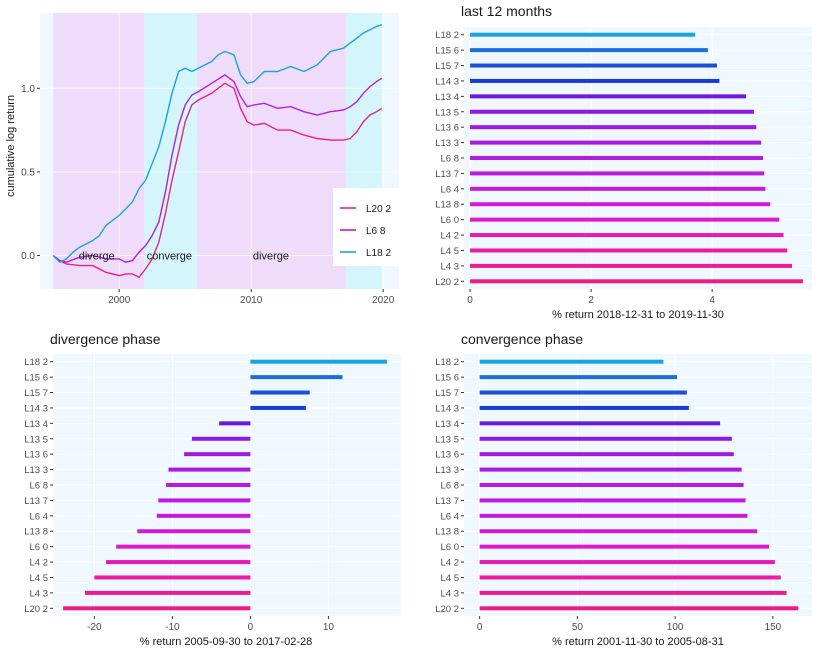 Image resolution: width=821 pixels, height=659 pixels. Describe the element at coordinates (591, 300) in the screenshot. I see `x-tick-label: 2` at that location.